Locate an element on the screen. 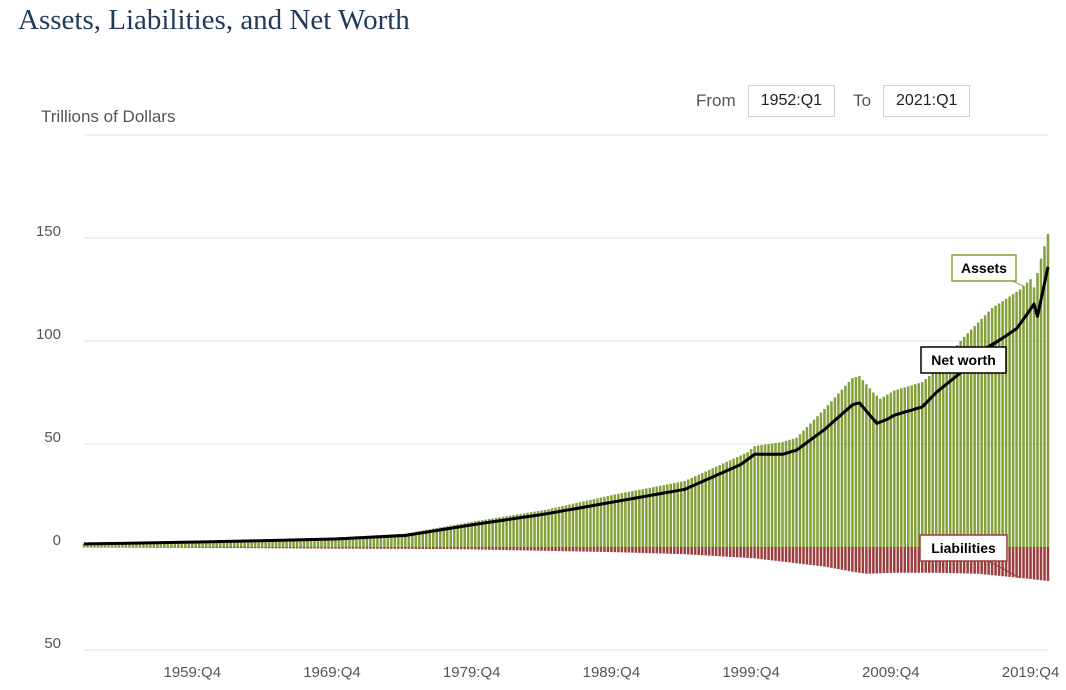 The image size is (1066, 690). to-date-input: 2021:Q1 is located at coordinates (927, 101).